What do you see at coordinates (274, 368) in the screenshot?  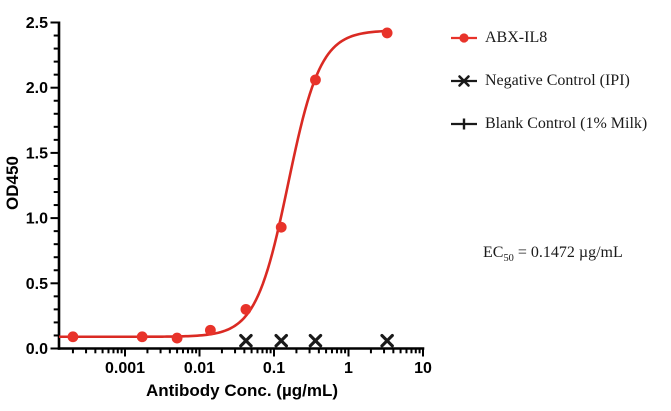 I see `svg-text: 0.1` at bounding box center [274, 368].